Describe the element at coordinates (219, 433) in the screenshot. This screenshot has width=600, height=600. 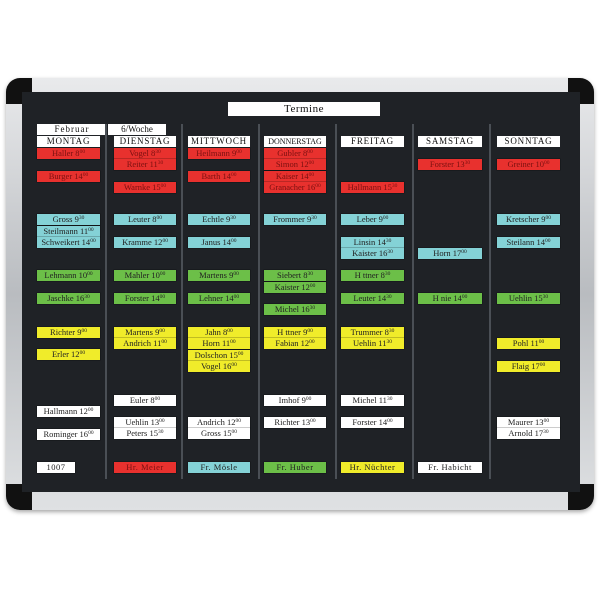
I see `appointment-card: Gross 1500` at that location.